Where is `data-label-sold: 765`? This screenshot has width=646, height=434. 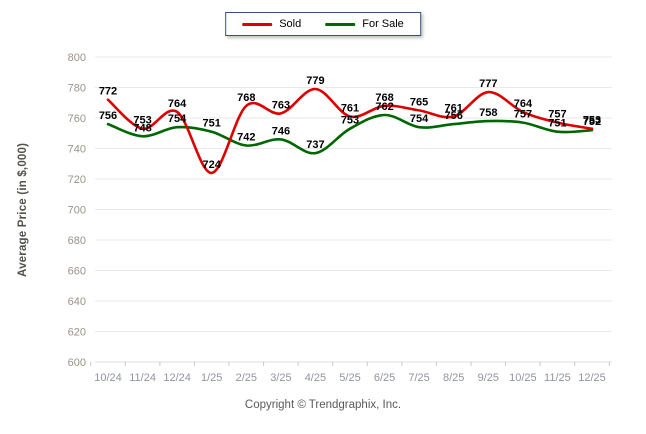 data-label-sold: 765 is located at coordinates (419, 102).